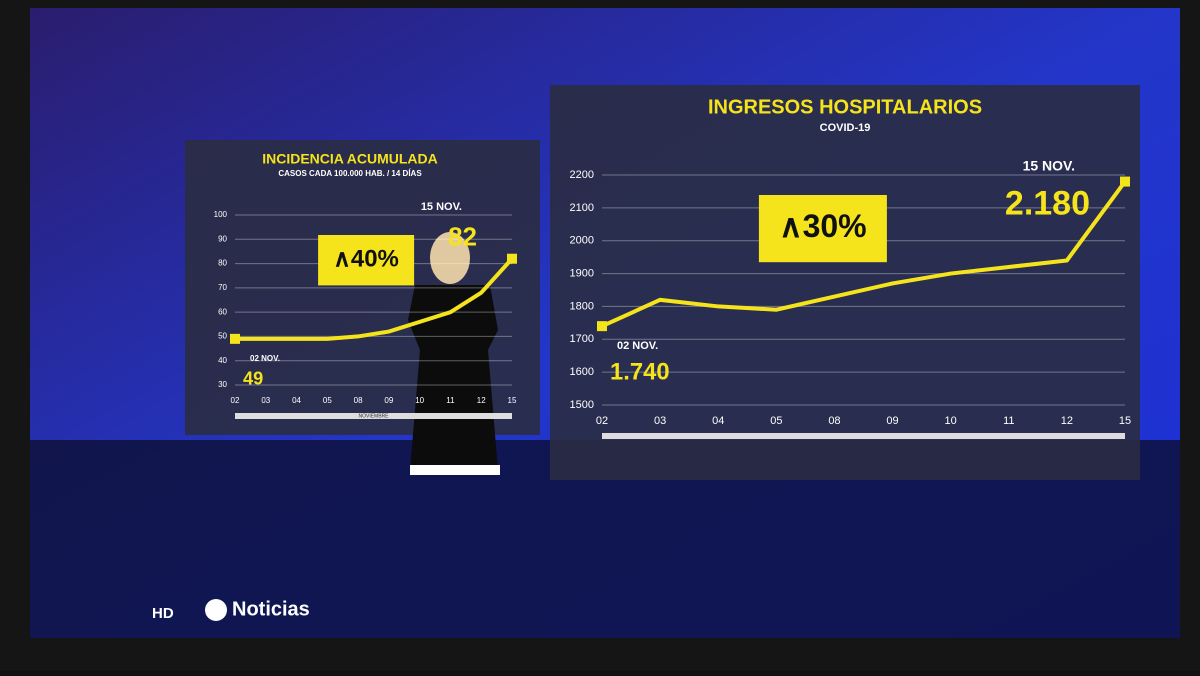  Describe the element at coordinates (582, 372) in the screenshot. I see `y-tick-label: 1600` at that location.